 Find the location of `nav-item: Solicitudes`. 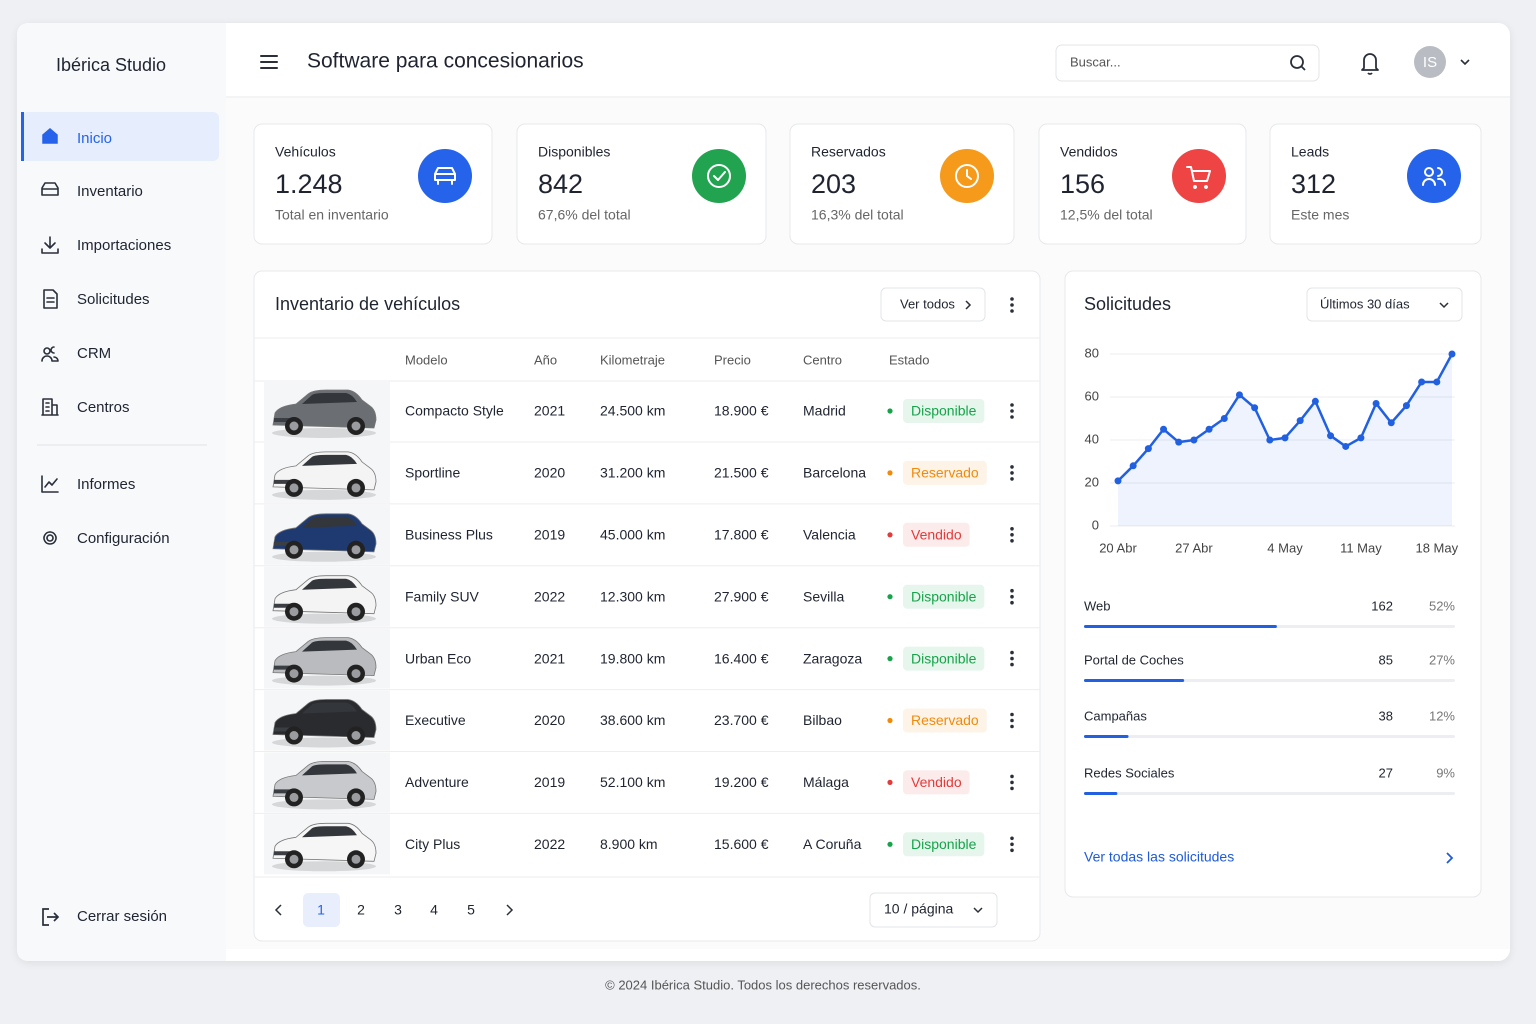

nav-item: Solicitudes is located at coordinates (113, 299).